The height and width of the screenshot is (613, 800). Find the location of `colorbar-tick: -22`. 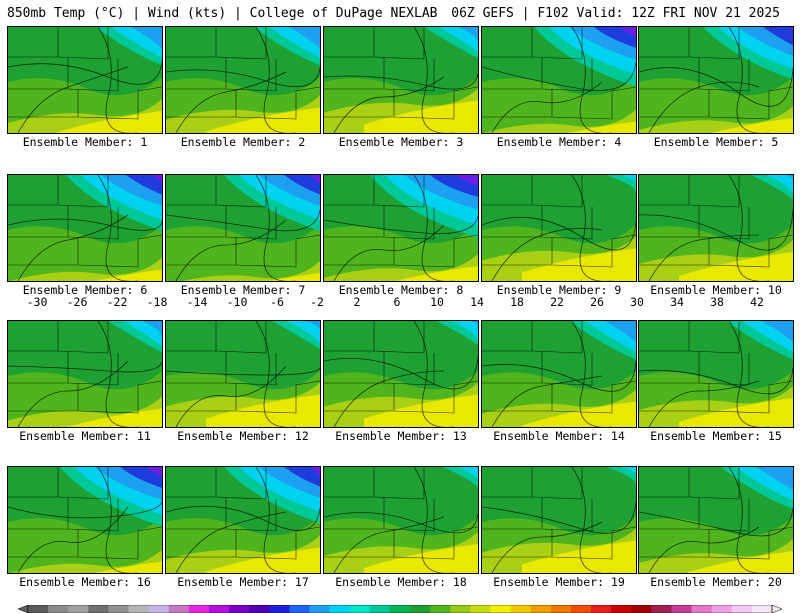

colorbar-tick: -22 is located at coordinates (117, 302).